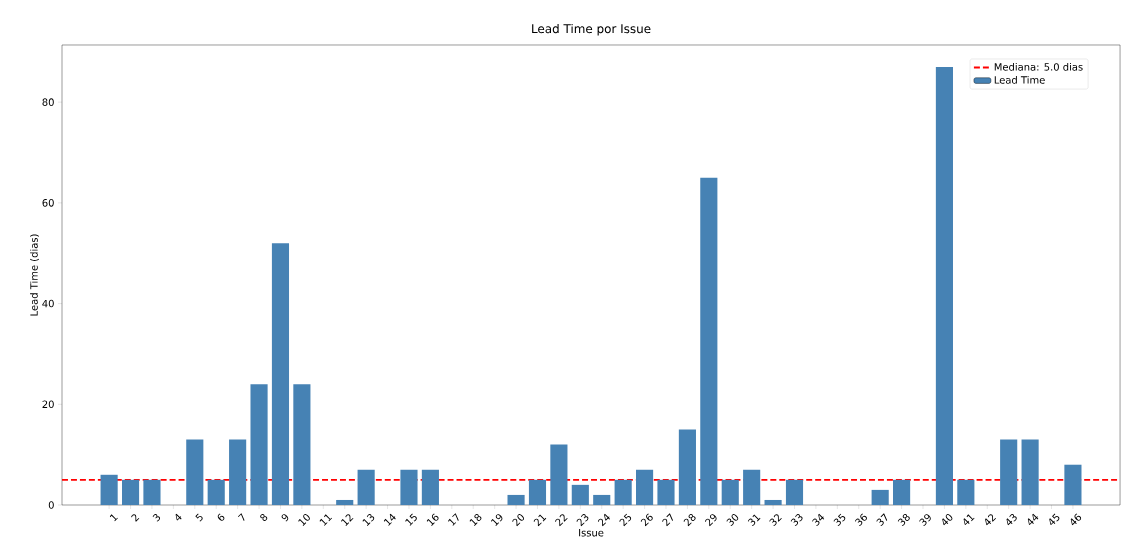  What do you see at coordinates (389, 519) in the screenshot?
I see `x-tick-label: 14` at bounding box center [389, 519].